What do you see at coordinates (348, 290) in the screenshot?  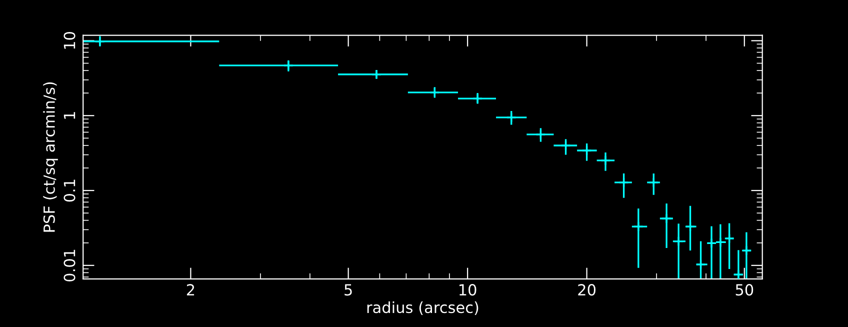 I see `x-tick-label: 5` at bounding box center [348, 290].